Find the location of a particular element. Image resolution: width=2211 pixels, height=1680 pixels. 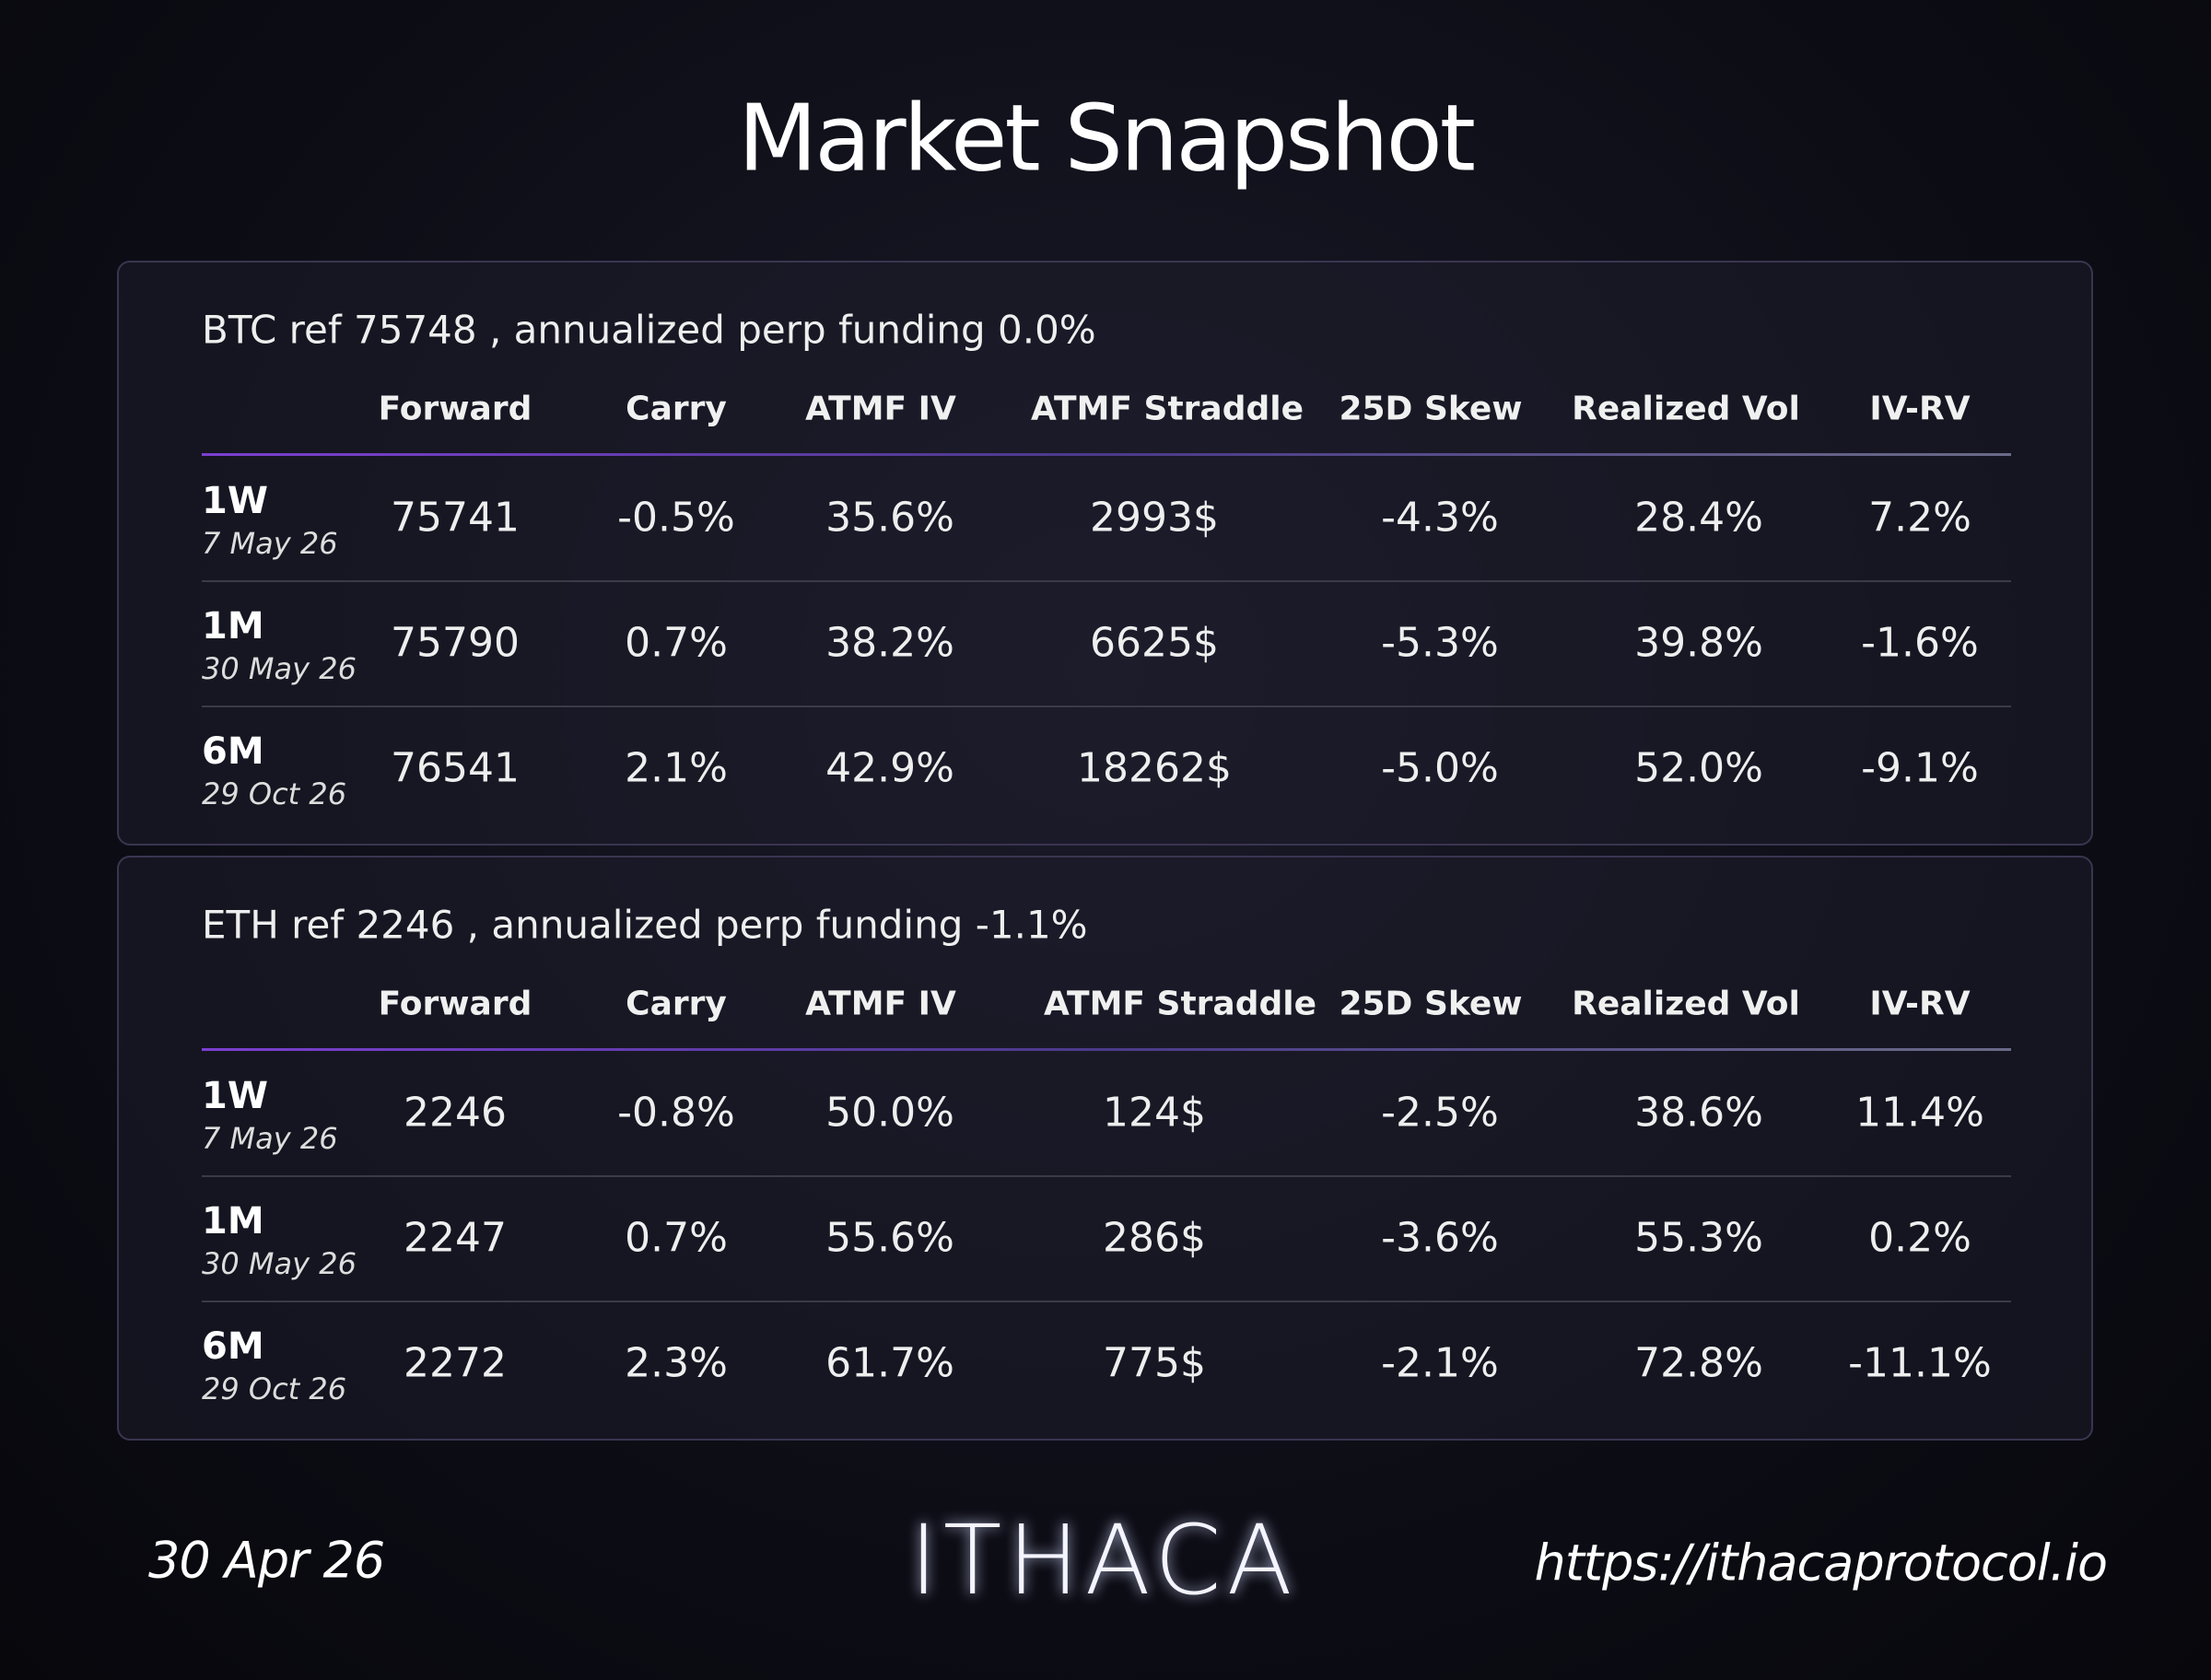

footer-date: 30 Apr 26 is located at coordinates (266, 1560).